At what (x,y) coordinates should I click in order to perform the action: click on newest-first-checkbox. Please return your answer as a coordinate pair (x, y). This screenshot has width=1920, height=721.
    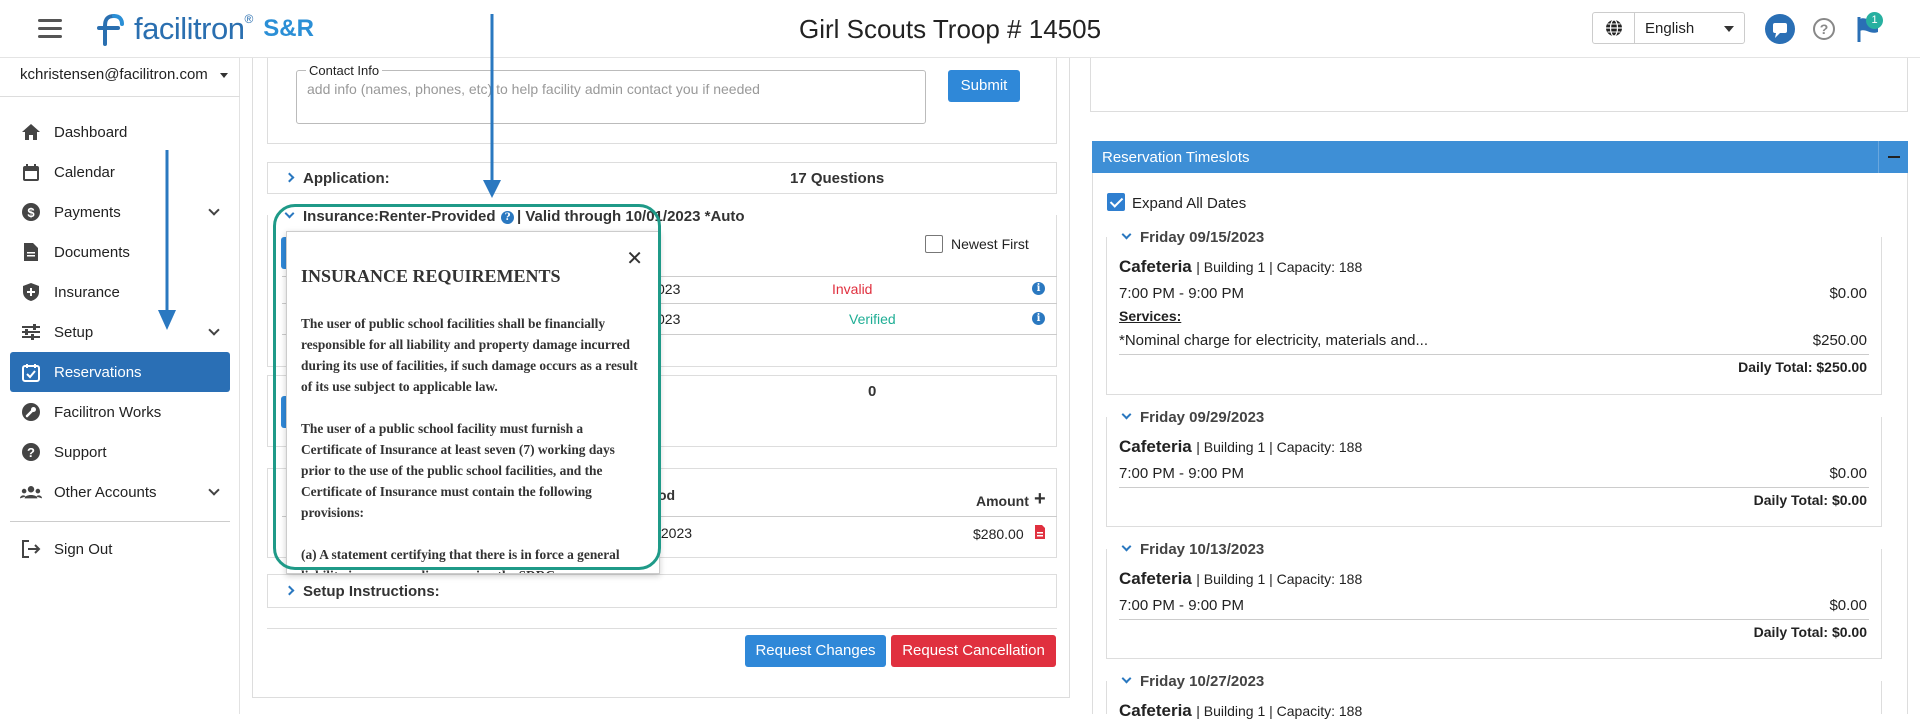
    Looking at the image, I should click on (934, 244).